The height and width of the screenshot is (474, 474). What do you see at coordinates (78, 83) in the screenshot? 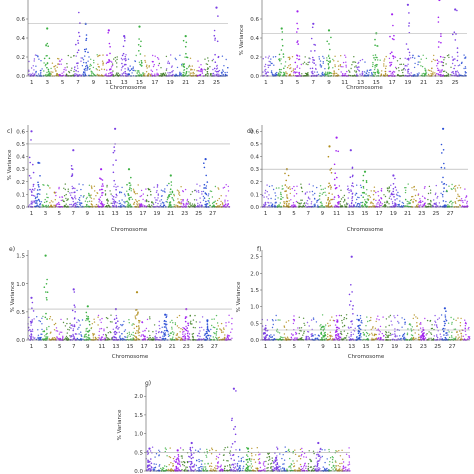
I see `x-tick-label: 7` at bounding box center [78, 83].